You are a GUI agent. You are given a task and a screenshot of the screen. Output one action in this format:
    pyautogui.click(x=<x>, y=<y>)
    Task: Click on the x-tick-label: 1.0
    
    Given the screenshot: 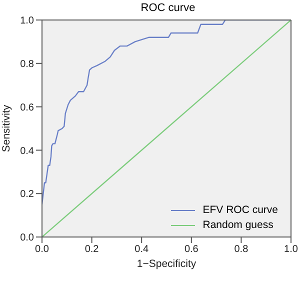 What is the action you would take?
    pyautogui.click(x=291, y=250)
    